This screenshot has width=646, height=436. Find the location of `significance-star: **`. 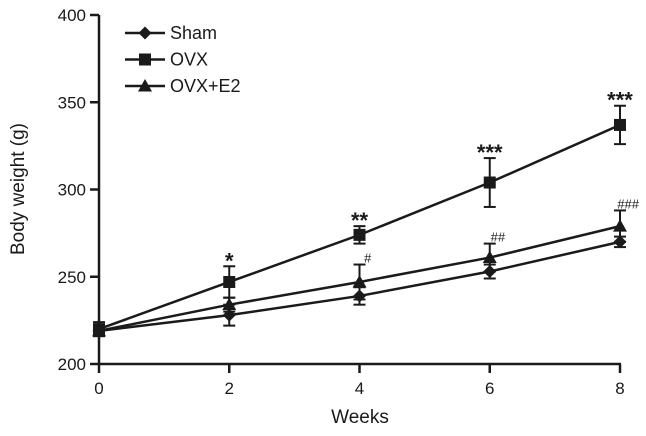

significance-star: ** is located at coordinates (360, 220).